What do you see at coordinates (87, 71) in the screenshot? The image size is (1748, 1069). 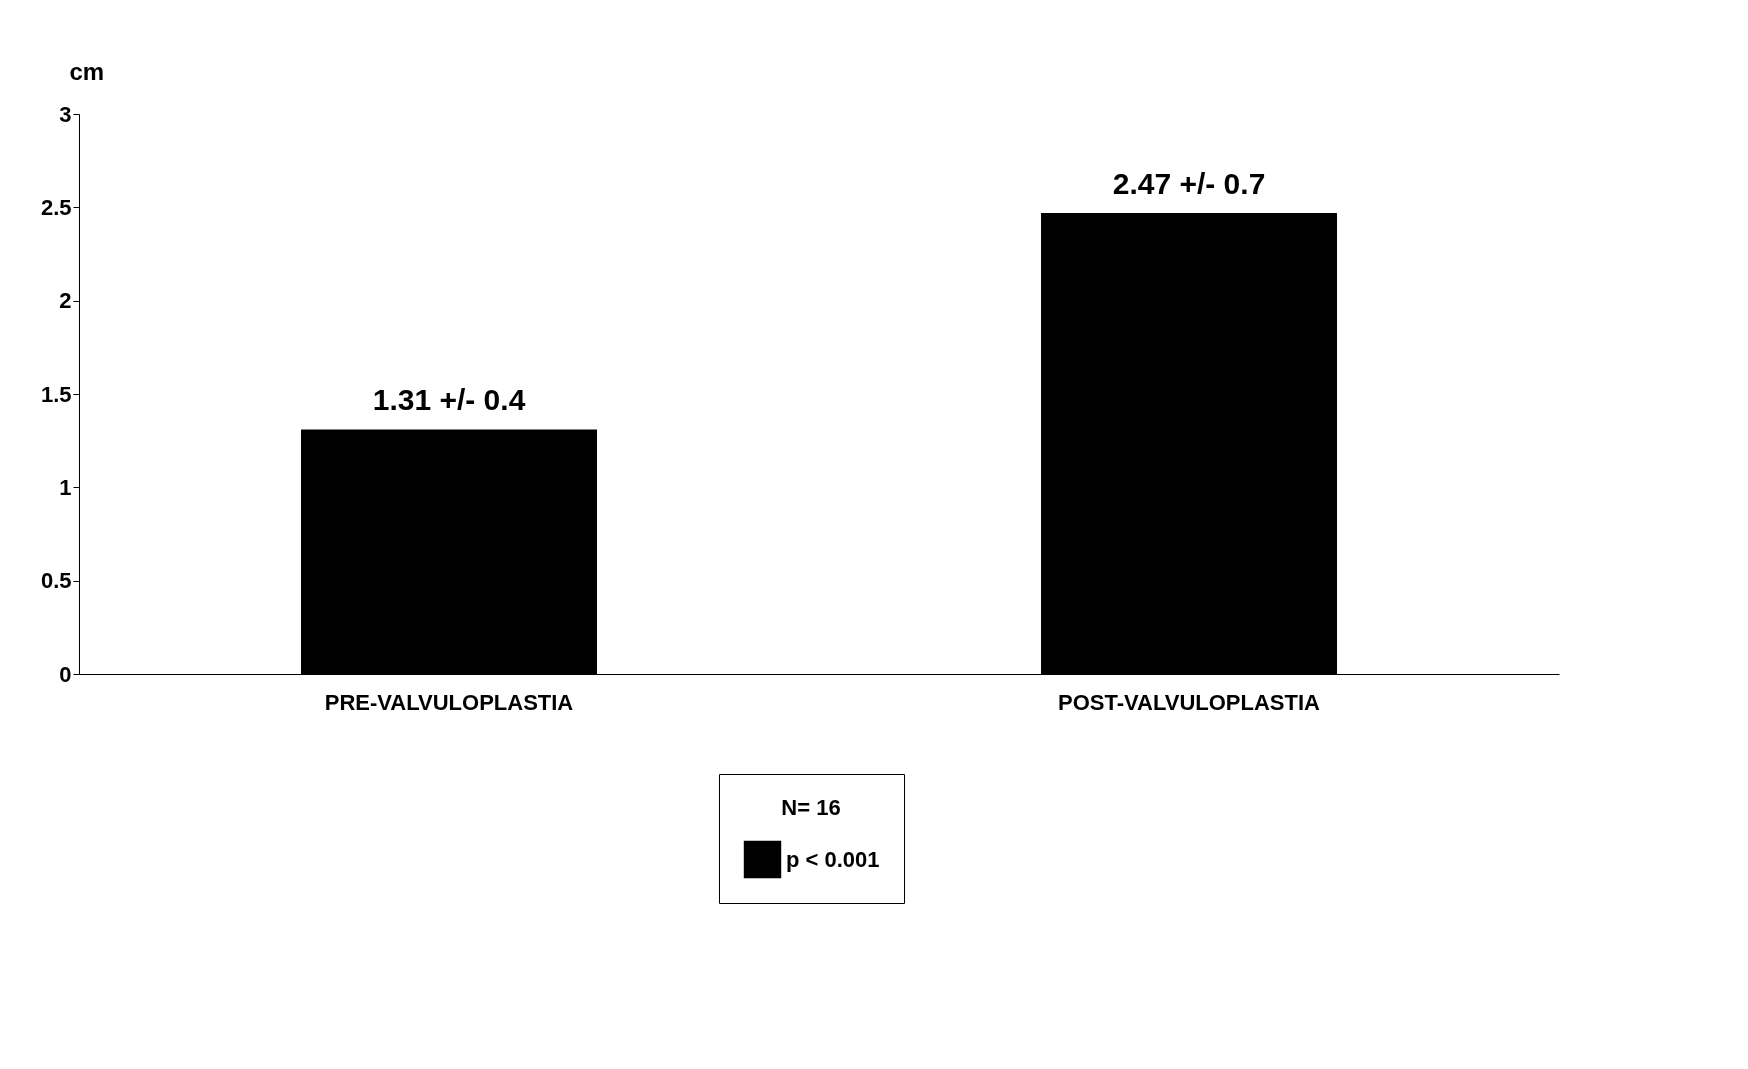 I see `y-axis-title: cm` at bounding box center [87, 71].